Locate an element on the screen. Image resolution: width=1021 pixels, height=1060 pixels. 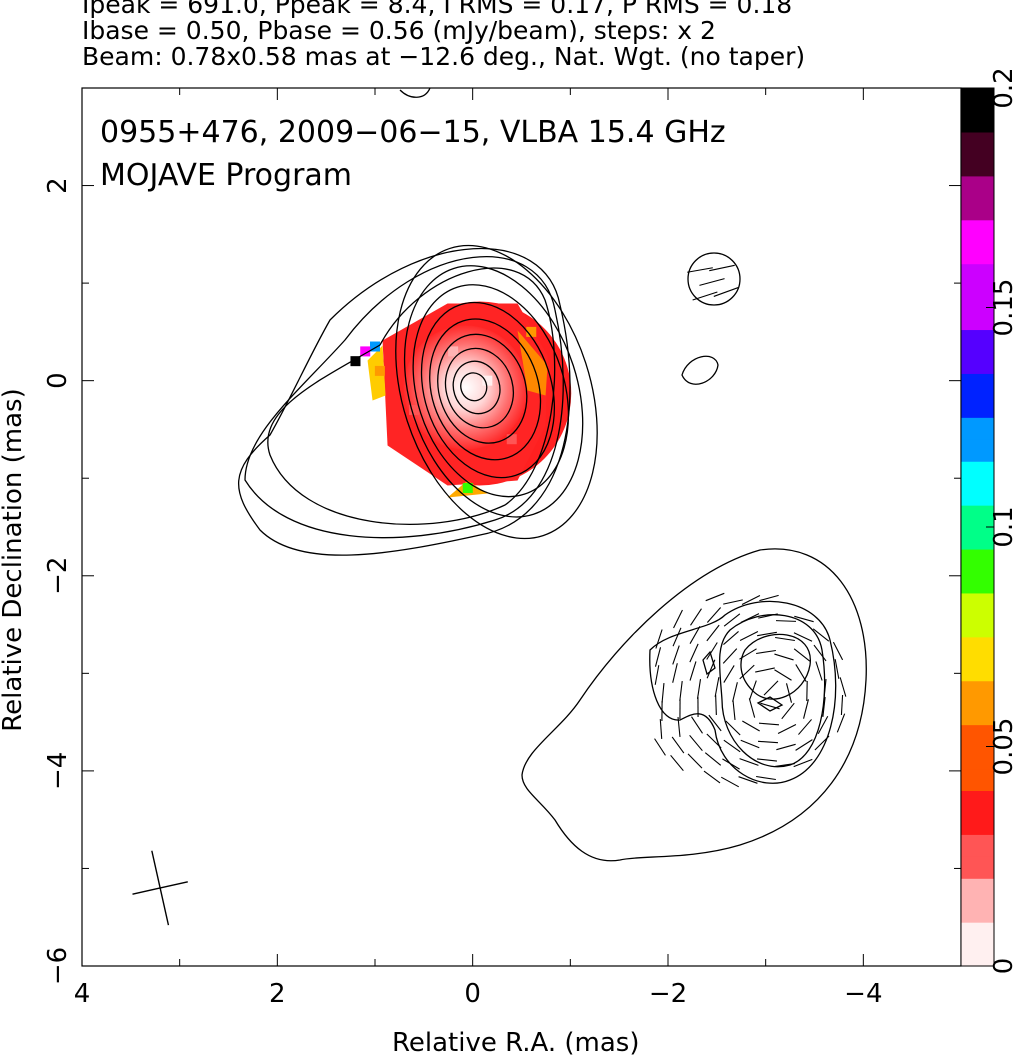
x-tick-label: 4 is located at coordinates (82, 994).